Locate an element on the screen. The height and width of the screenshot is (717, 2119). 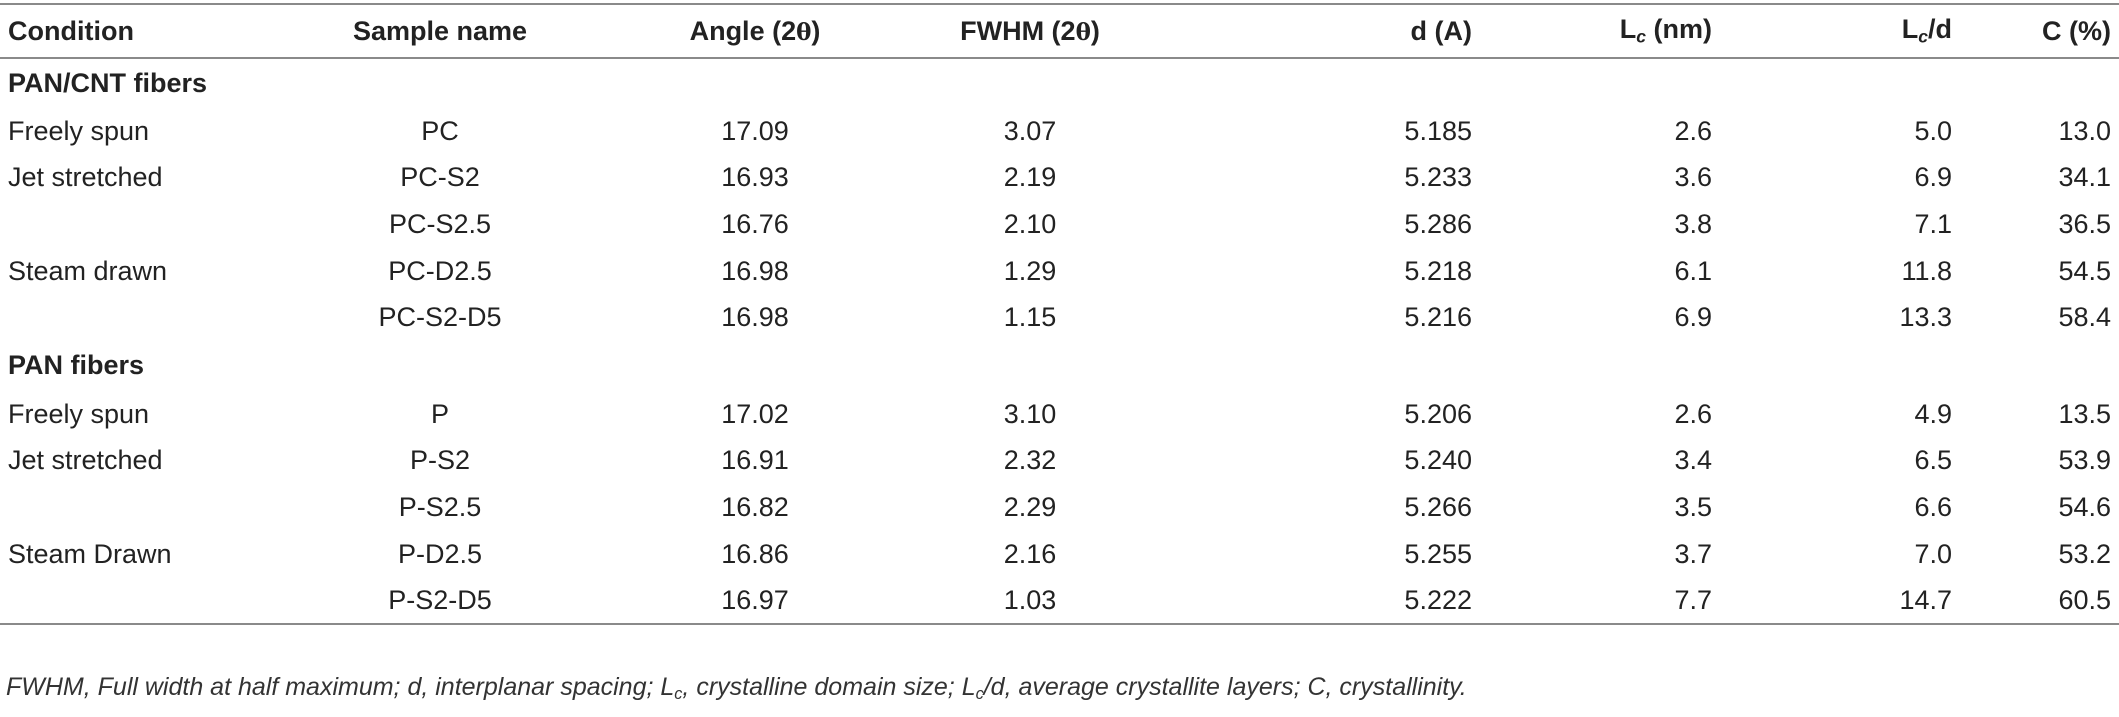
cell-condition: Freely spun is located at coordinates (79, 130).